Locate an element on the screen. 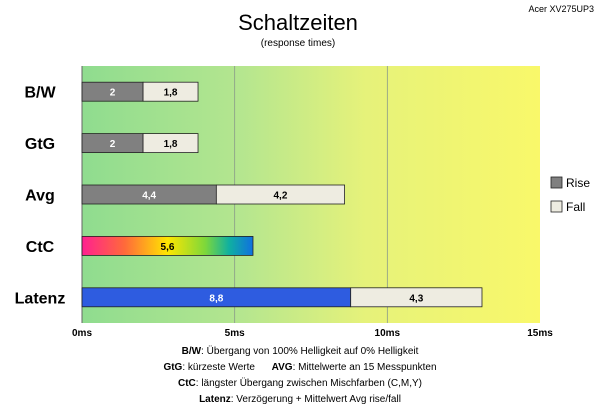 Image resolution: width=600 pixels, height=415 pixels. x-tick-label: 0ms is located at coordinates (82, 333).